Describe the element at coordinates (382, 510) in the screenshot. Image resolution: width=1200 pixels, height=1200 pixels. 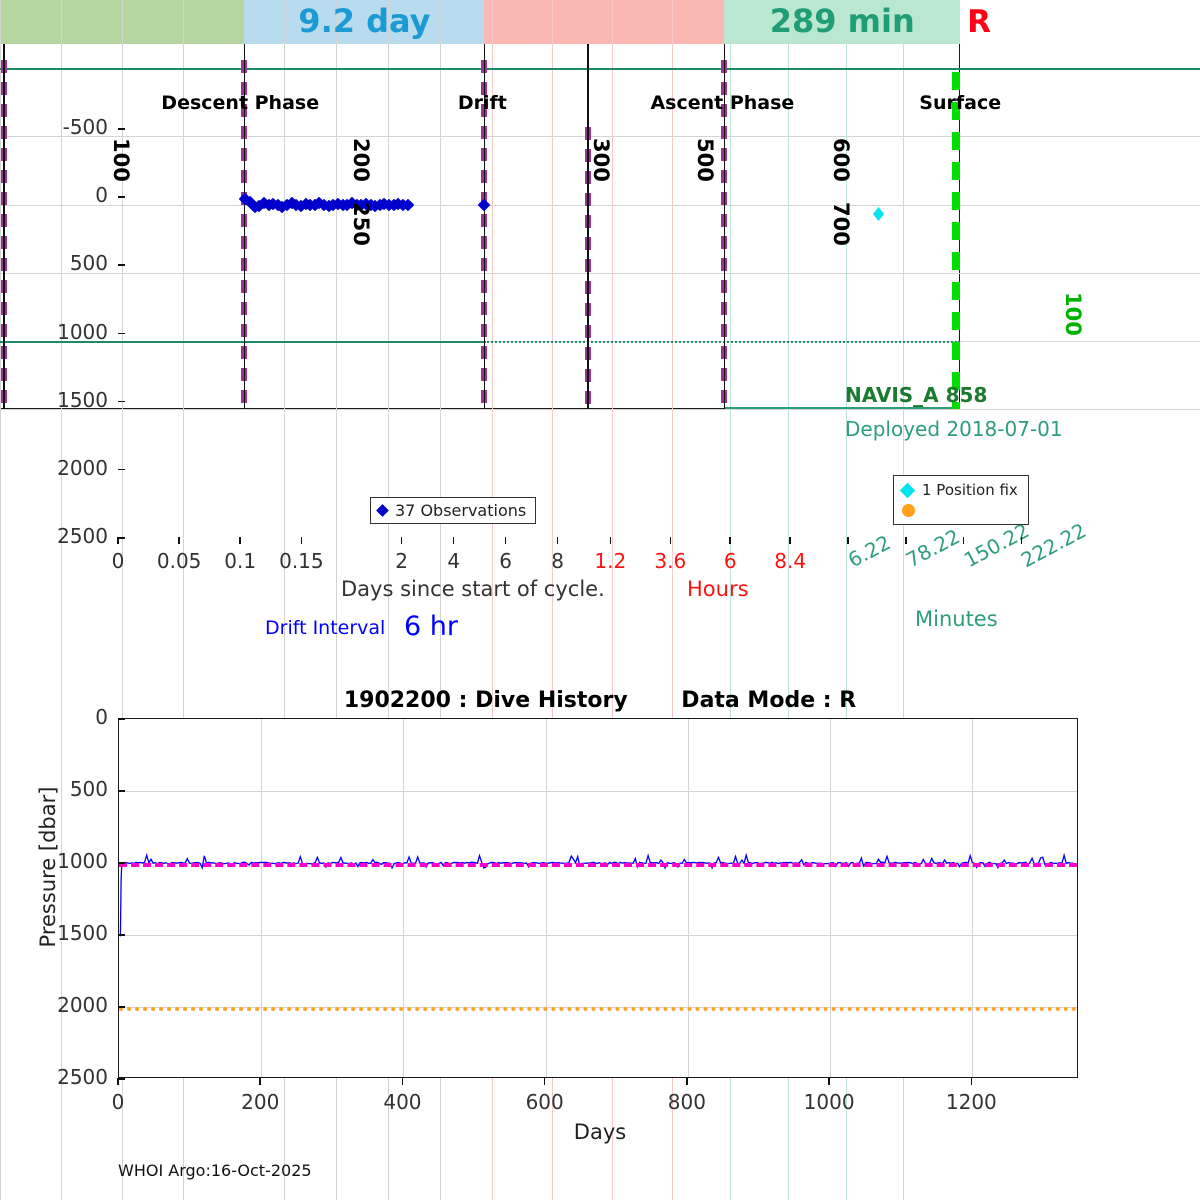
I see `diamond-blue-icon` at that location.